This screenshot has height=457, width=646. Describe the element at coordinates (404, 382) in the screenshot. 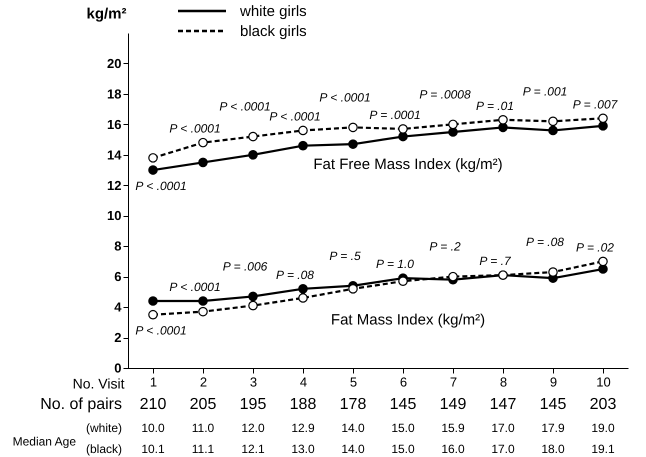

I see `x-tick-label: 6` at that location.